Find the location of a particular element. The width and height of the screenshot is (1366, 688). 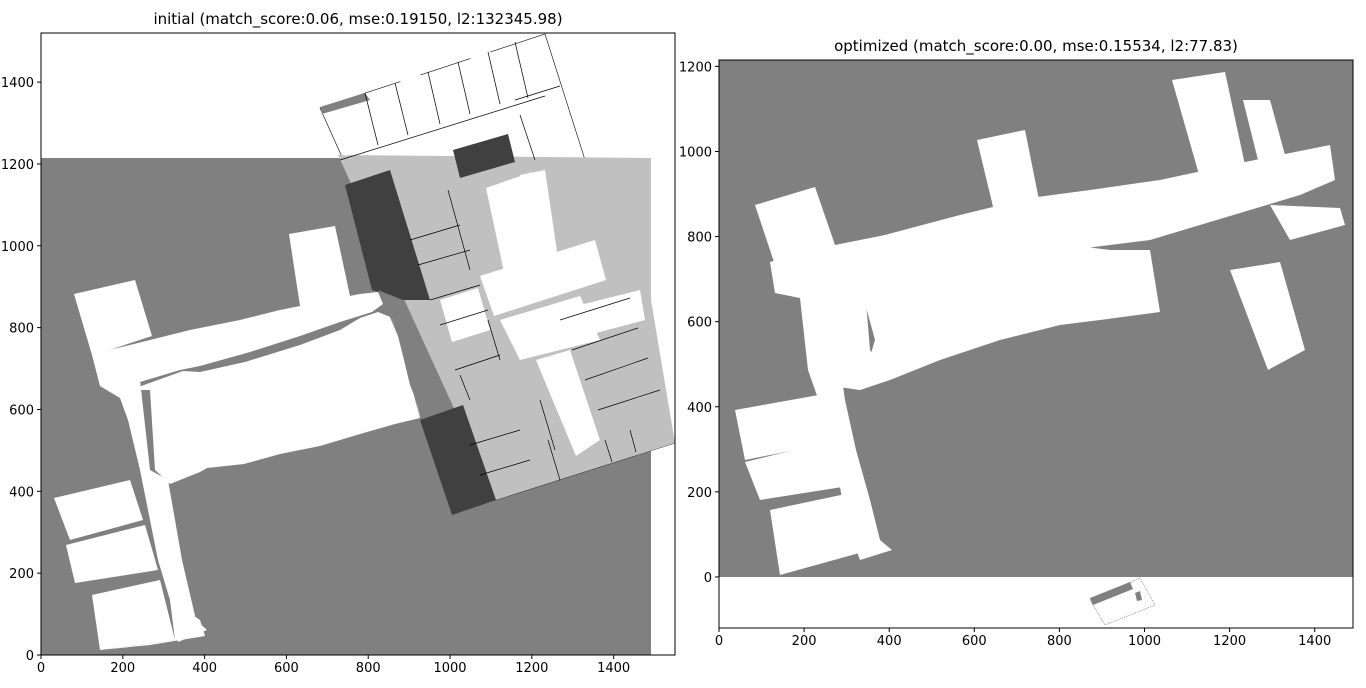

x-axis-initial: 0 200 400 600 800 1000 1200 1400 is located at coordinates (333, 665).